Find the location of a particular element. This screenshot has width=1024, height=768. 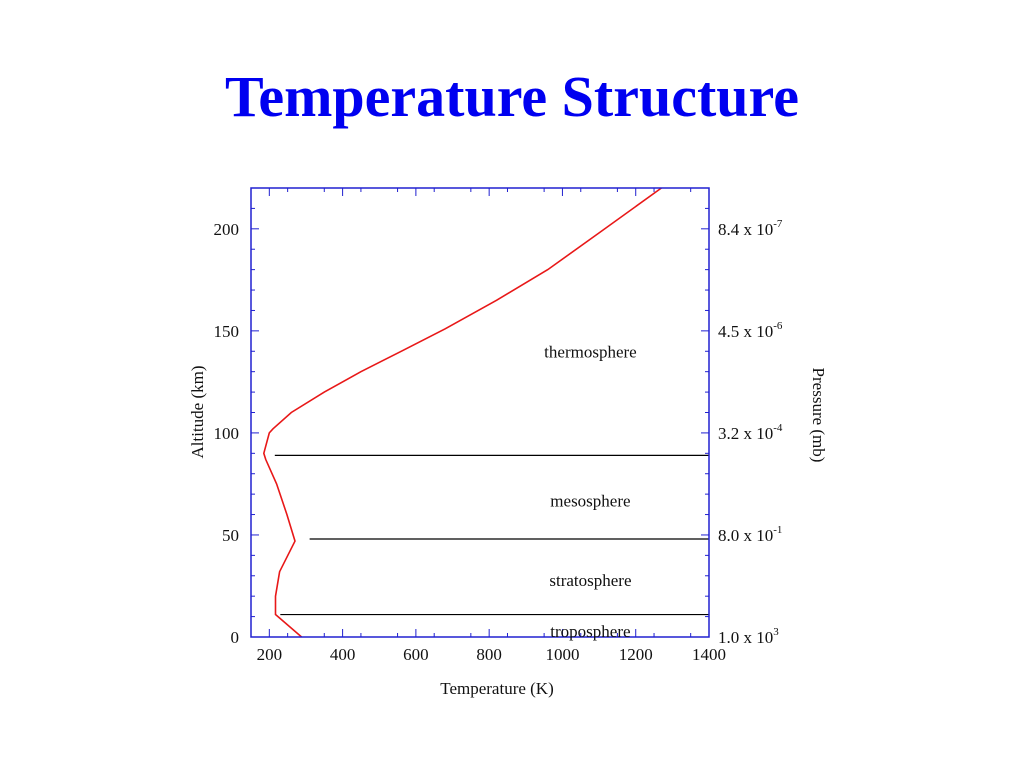

y-tick-label: 50 is located at coordinates (230, 535).